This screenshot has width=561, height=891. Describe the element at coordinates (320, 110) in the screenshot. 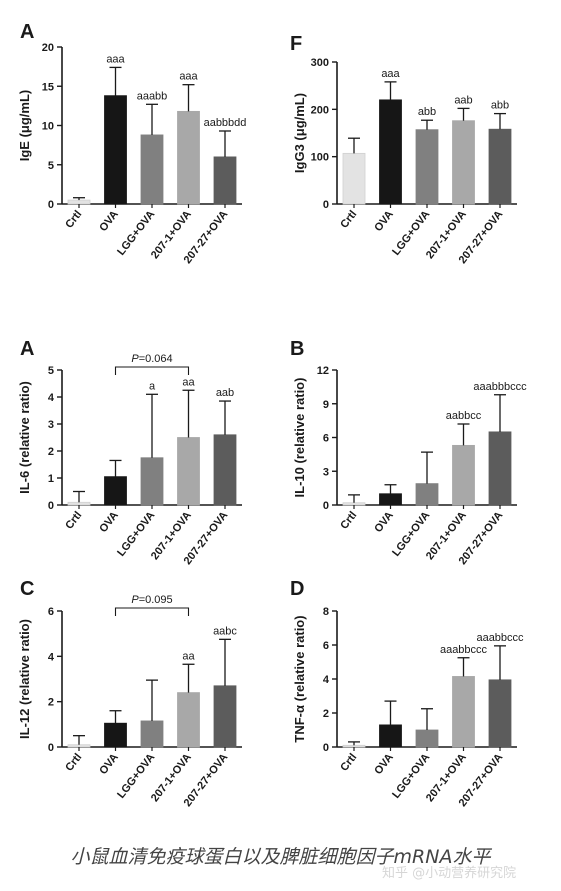

I see `y-tick-label: 200` at that location.